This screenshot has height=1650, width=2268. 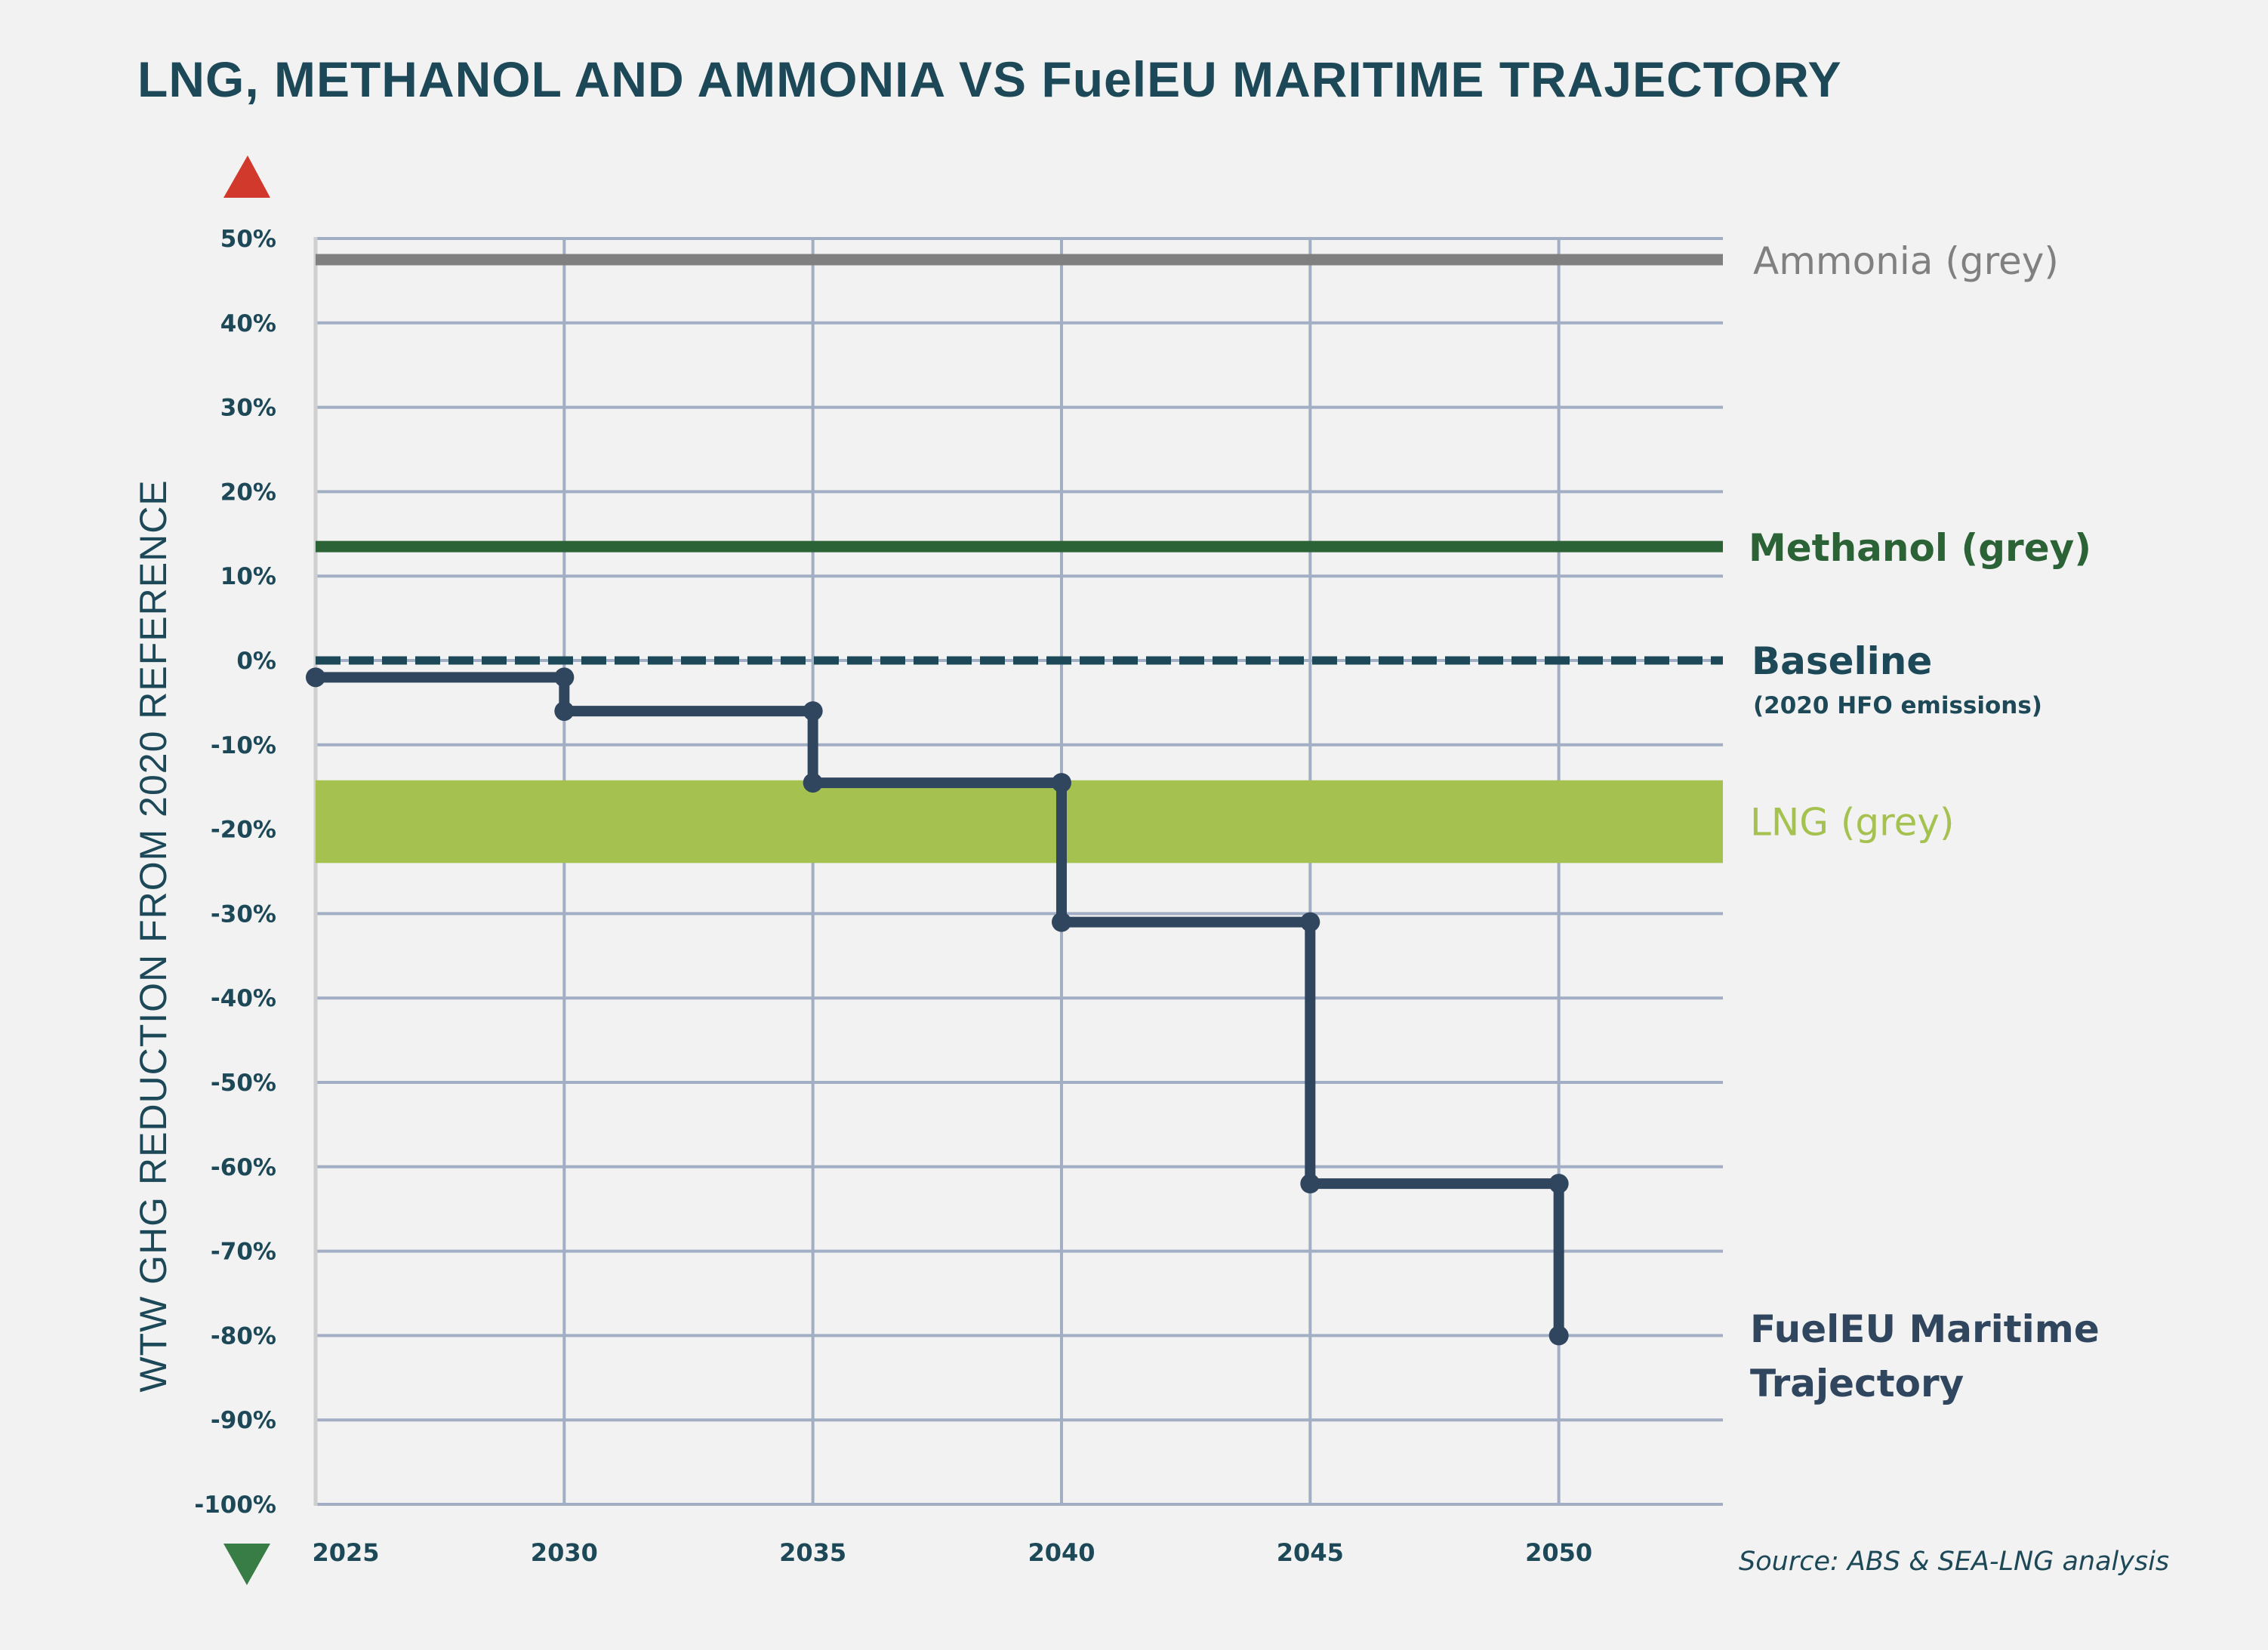 I want to click on y-tick-label: -20%, so click(x=243, y=830).